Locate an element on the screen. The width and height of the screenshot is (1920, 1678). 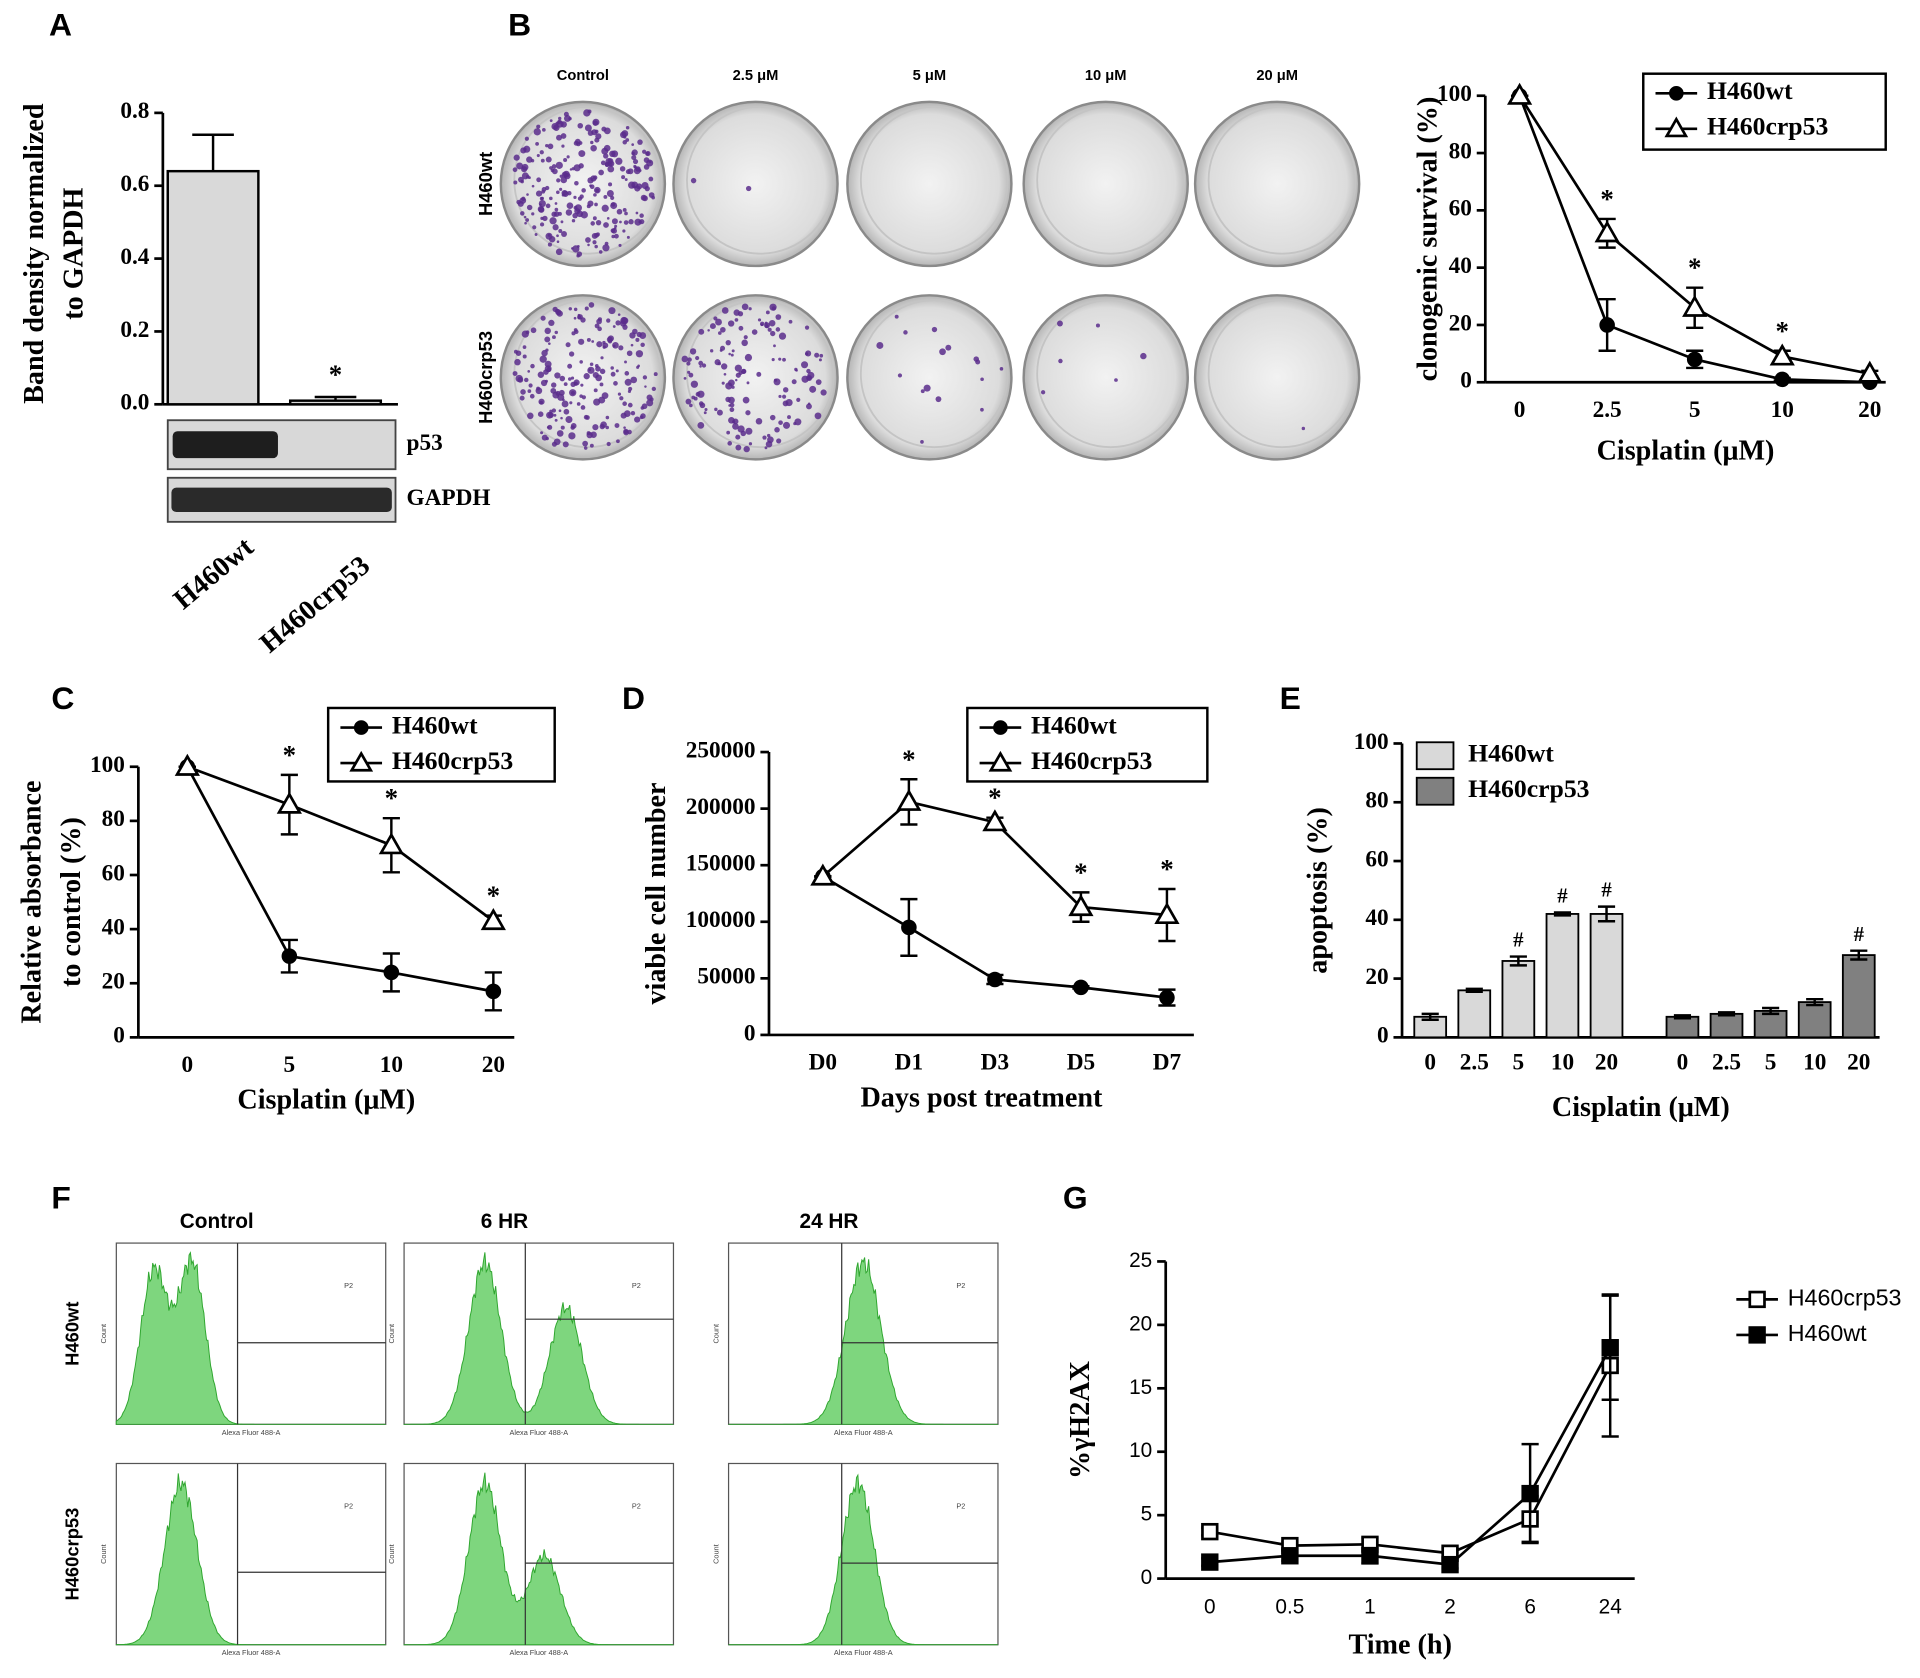
flow-x-label: Alexa Fluor 488-A is located at coordinates (538, 1432).